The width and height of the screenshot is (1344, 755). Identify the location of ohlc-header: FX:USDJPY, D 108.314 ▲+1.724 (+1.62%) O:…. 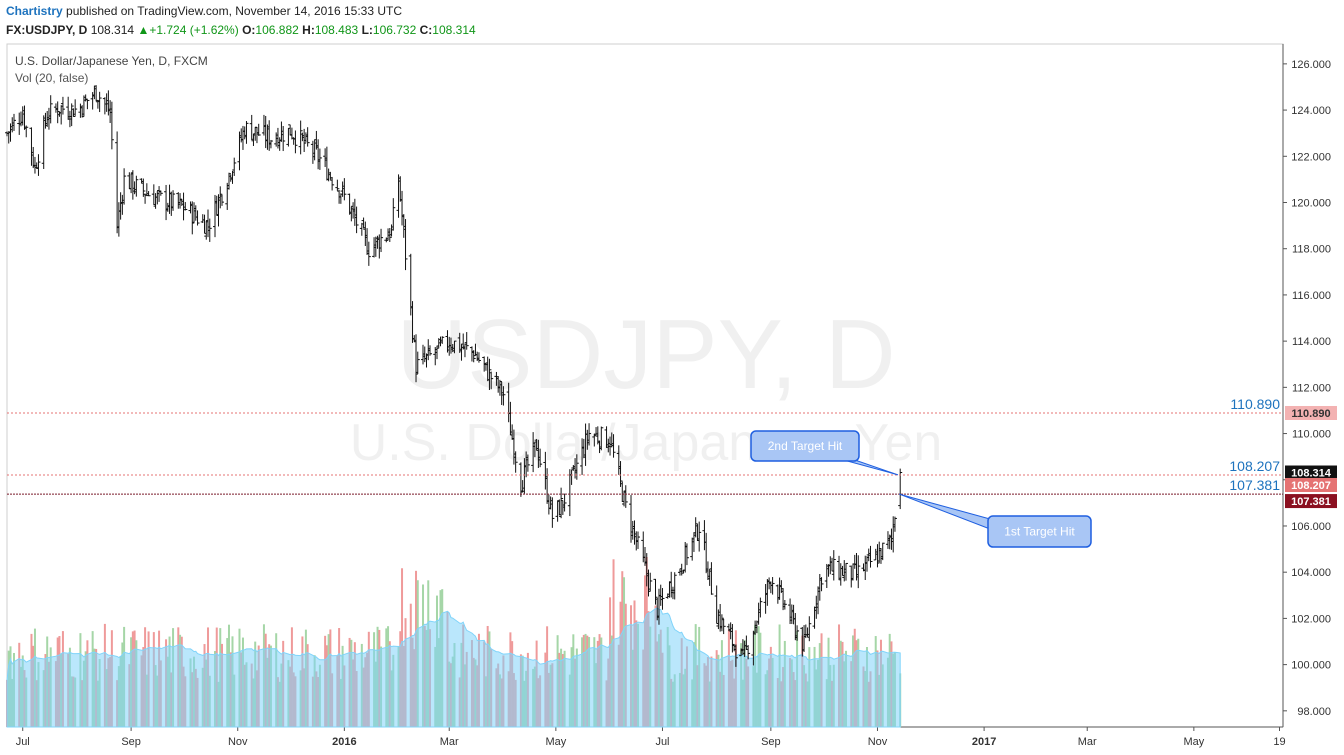
(241, 30).